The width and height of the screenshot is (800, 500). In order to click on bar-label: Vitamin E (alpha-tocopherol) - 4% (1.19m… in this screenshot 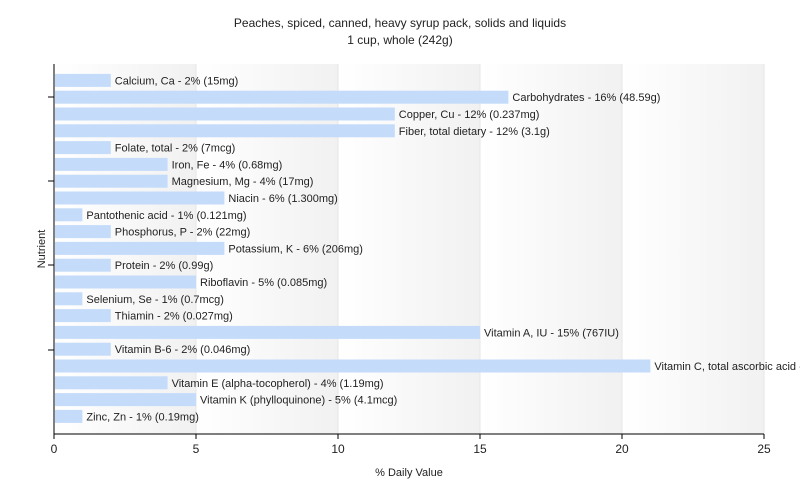, I will do `click(278, 384)`.